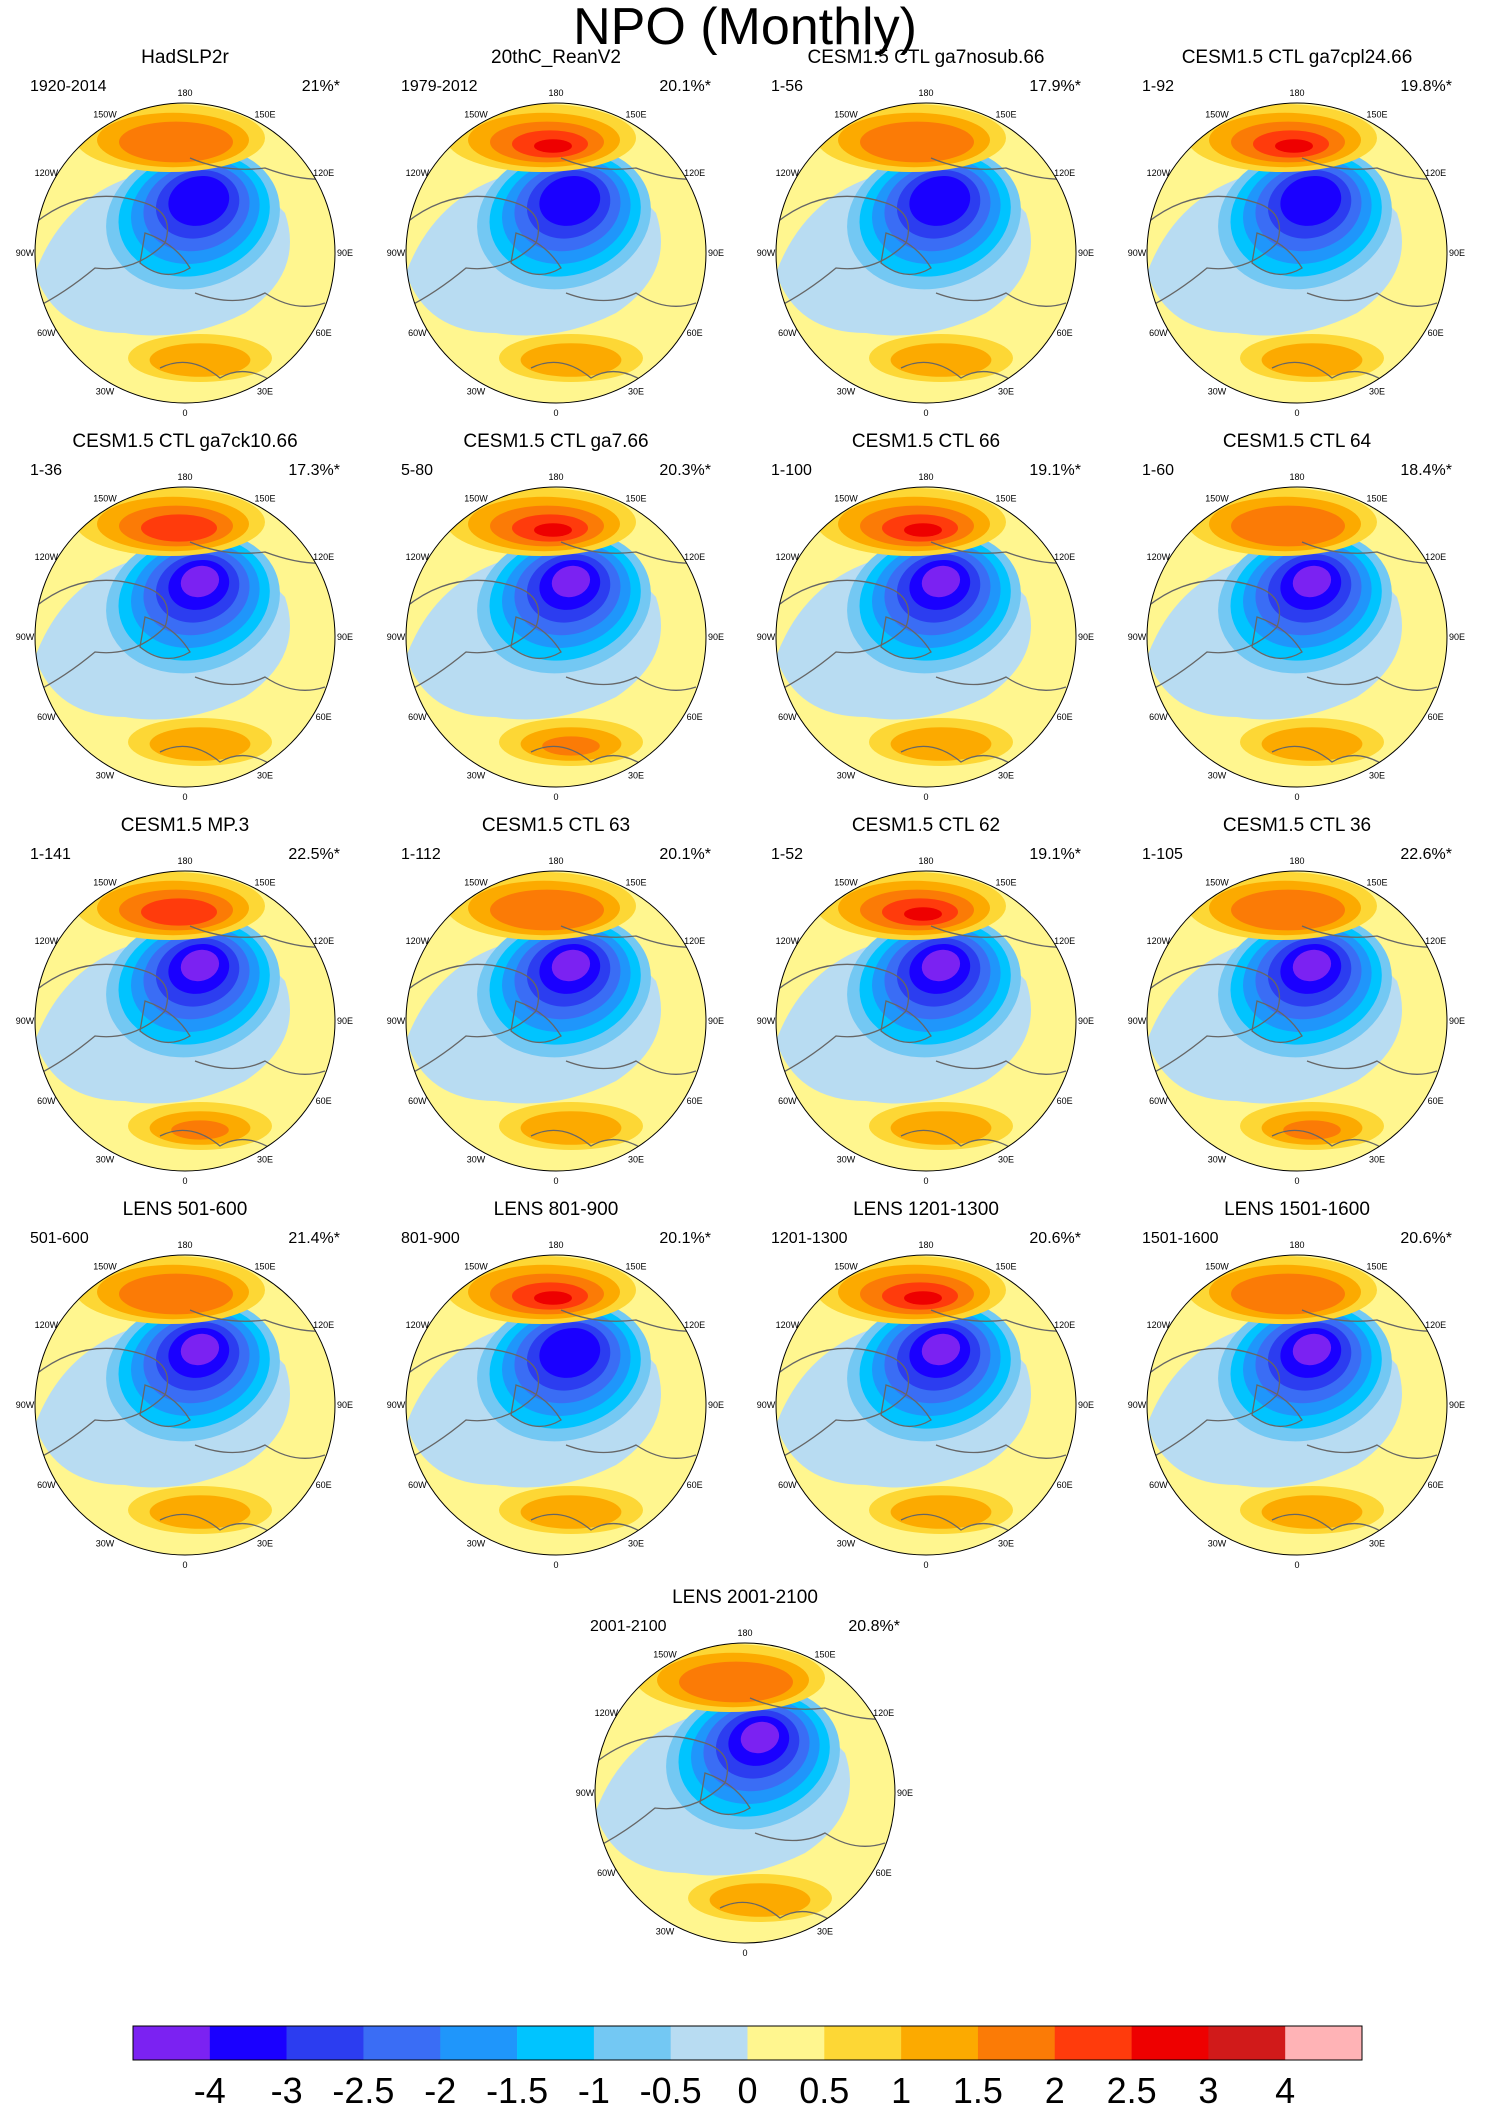 This screenshot has height=2111, width=1490. What do you see at coordinates (556, 1422) in the screenshot?
I see `coastlines` at bounding box center [556, 1422].